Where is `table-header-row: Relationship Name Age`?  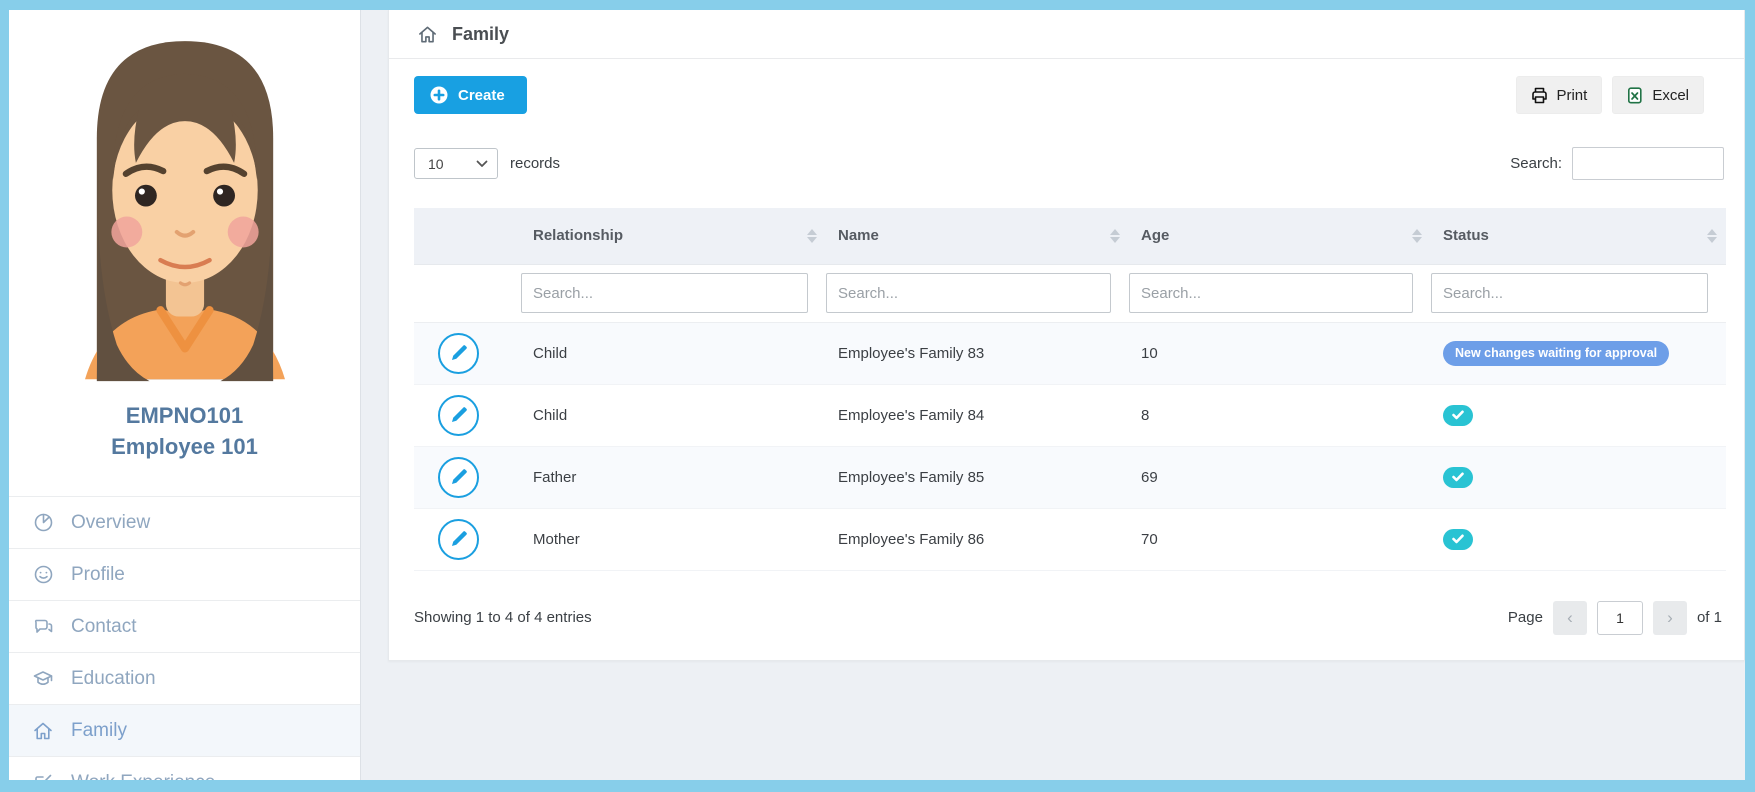 table-header-row: Relationship Name Age is located at coordinates (1070, 236).